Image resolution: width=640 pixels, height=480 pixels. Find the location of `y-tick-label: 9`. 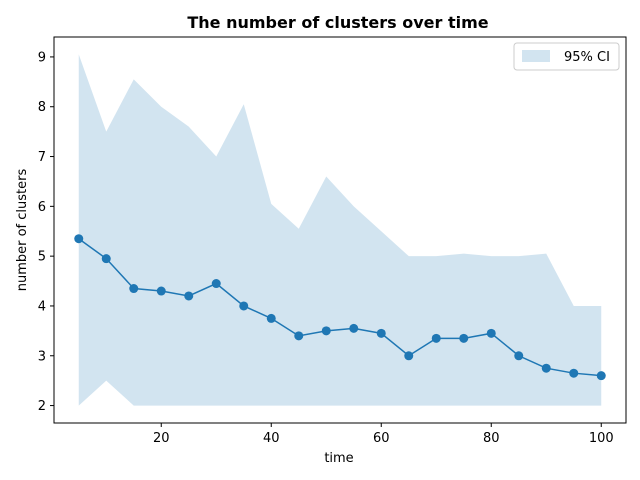

y-tick-label: 9 is located at coordinates (42, 57).